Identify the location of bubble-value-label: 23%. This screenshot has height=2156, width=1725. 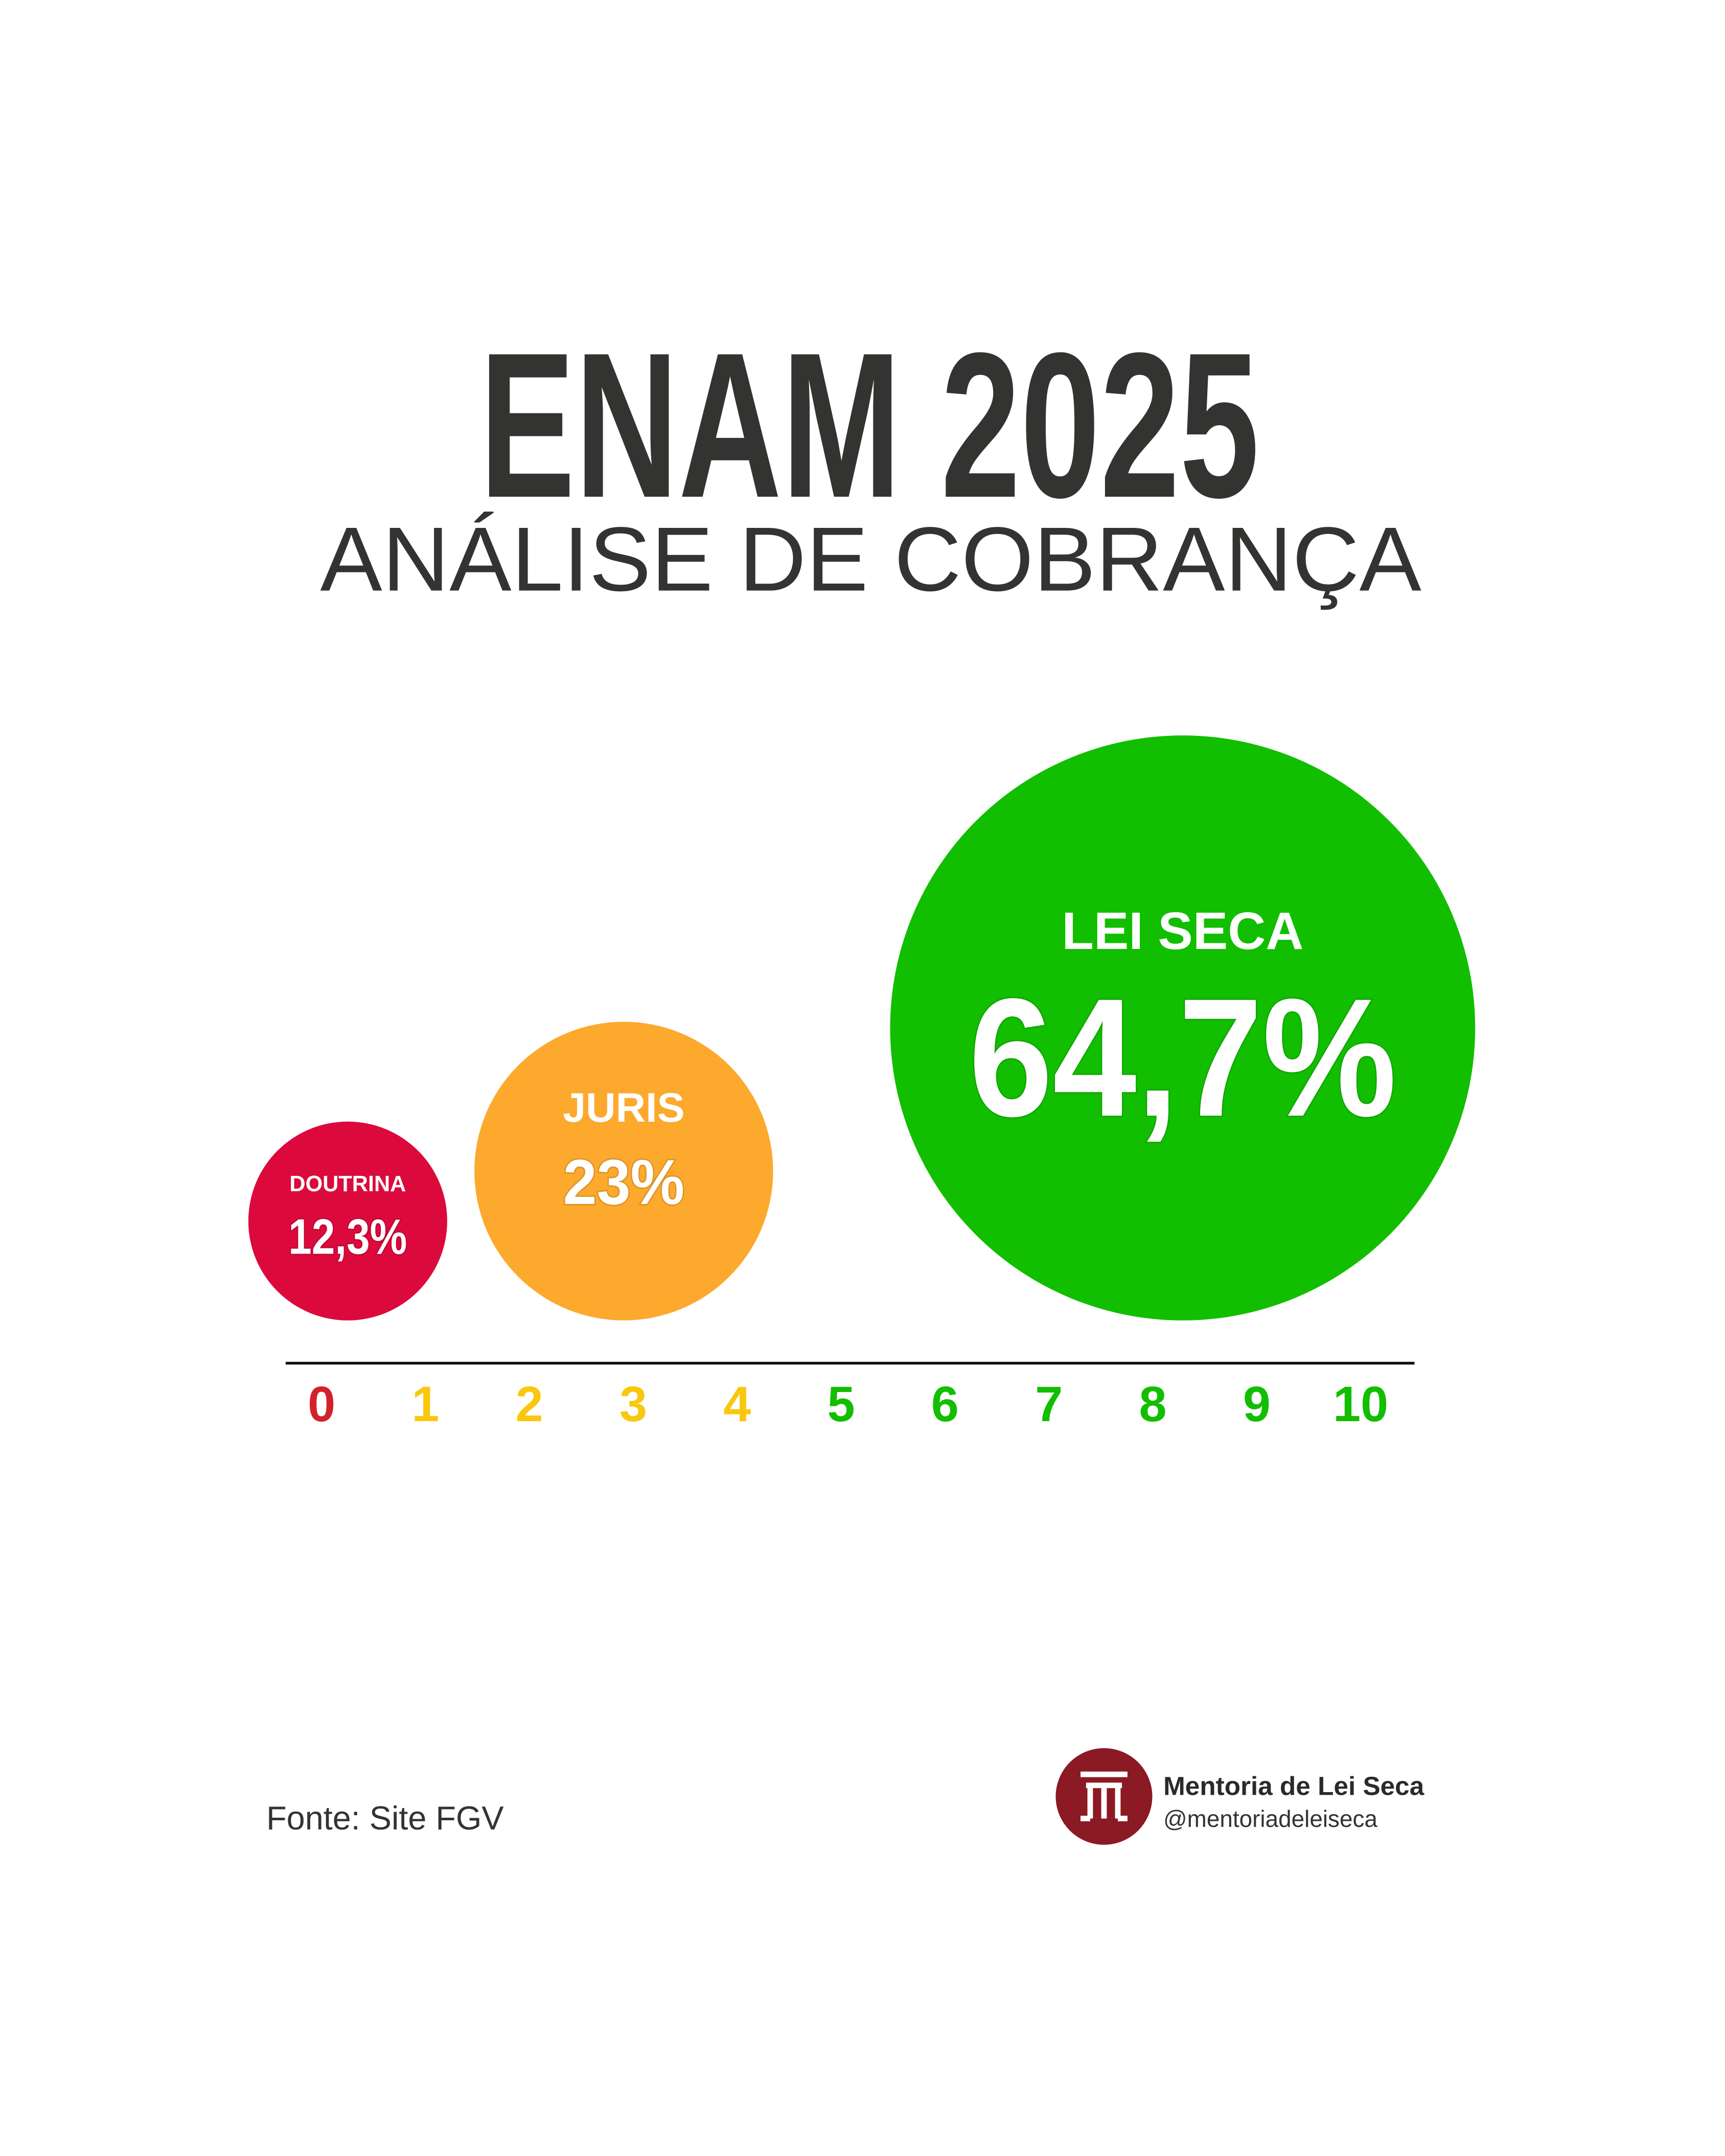
(624, 1182).